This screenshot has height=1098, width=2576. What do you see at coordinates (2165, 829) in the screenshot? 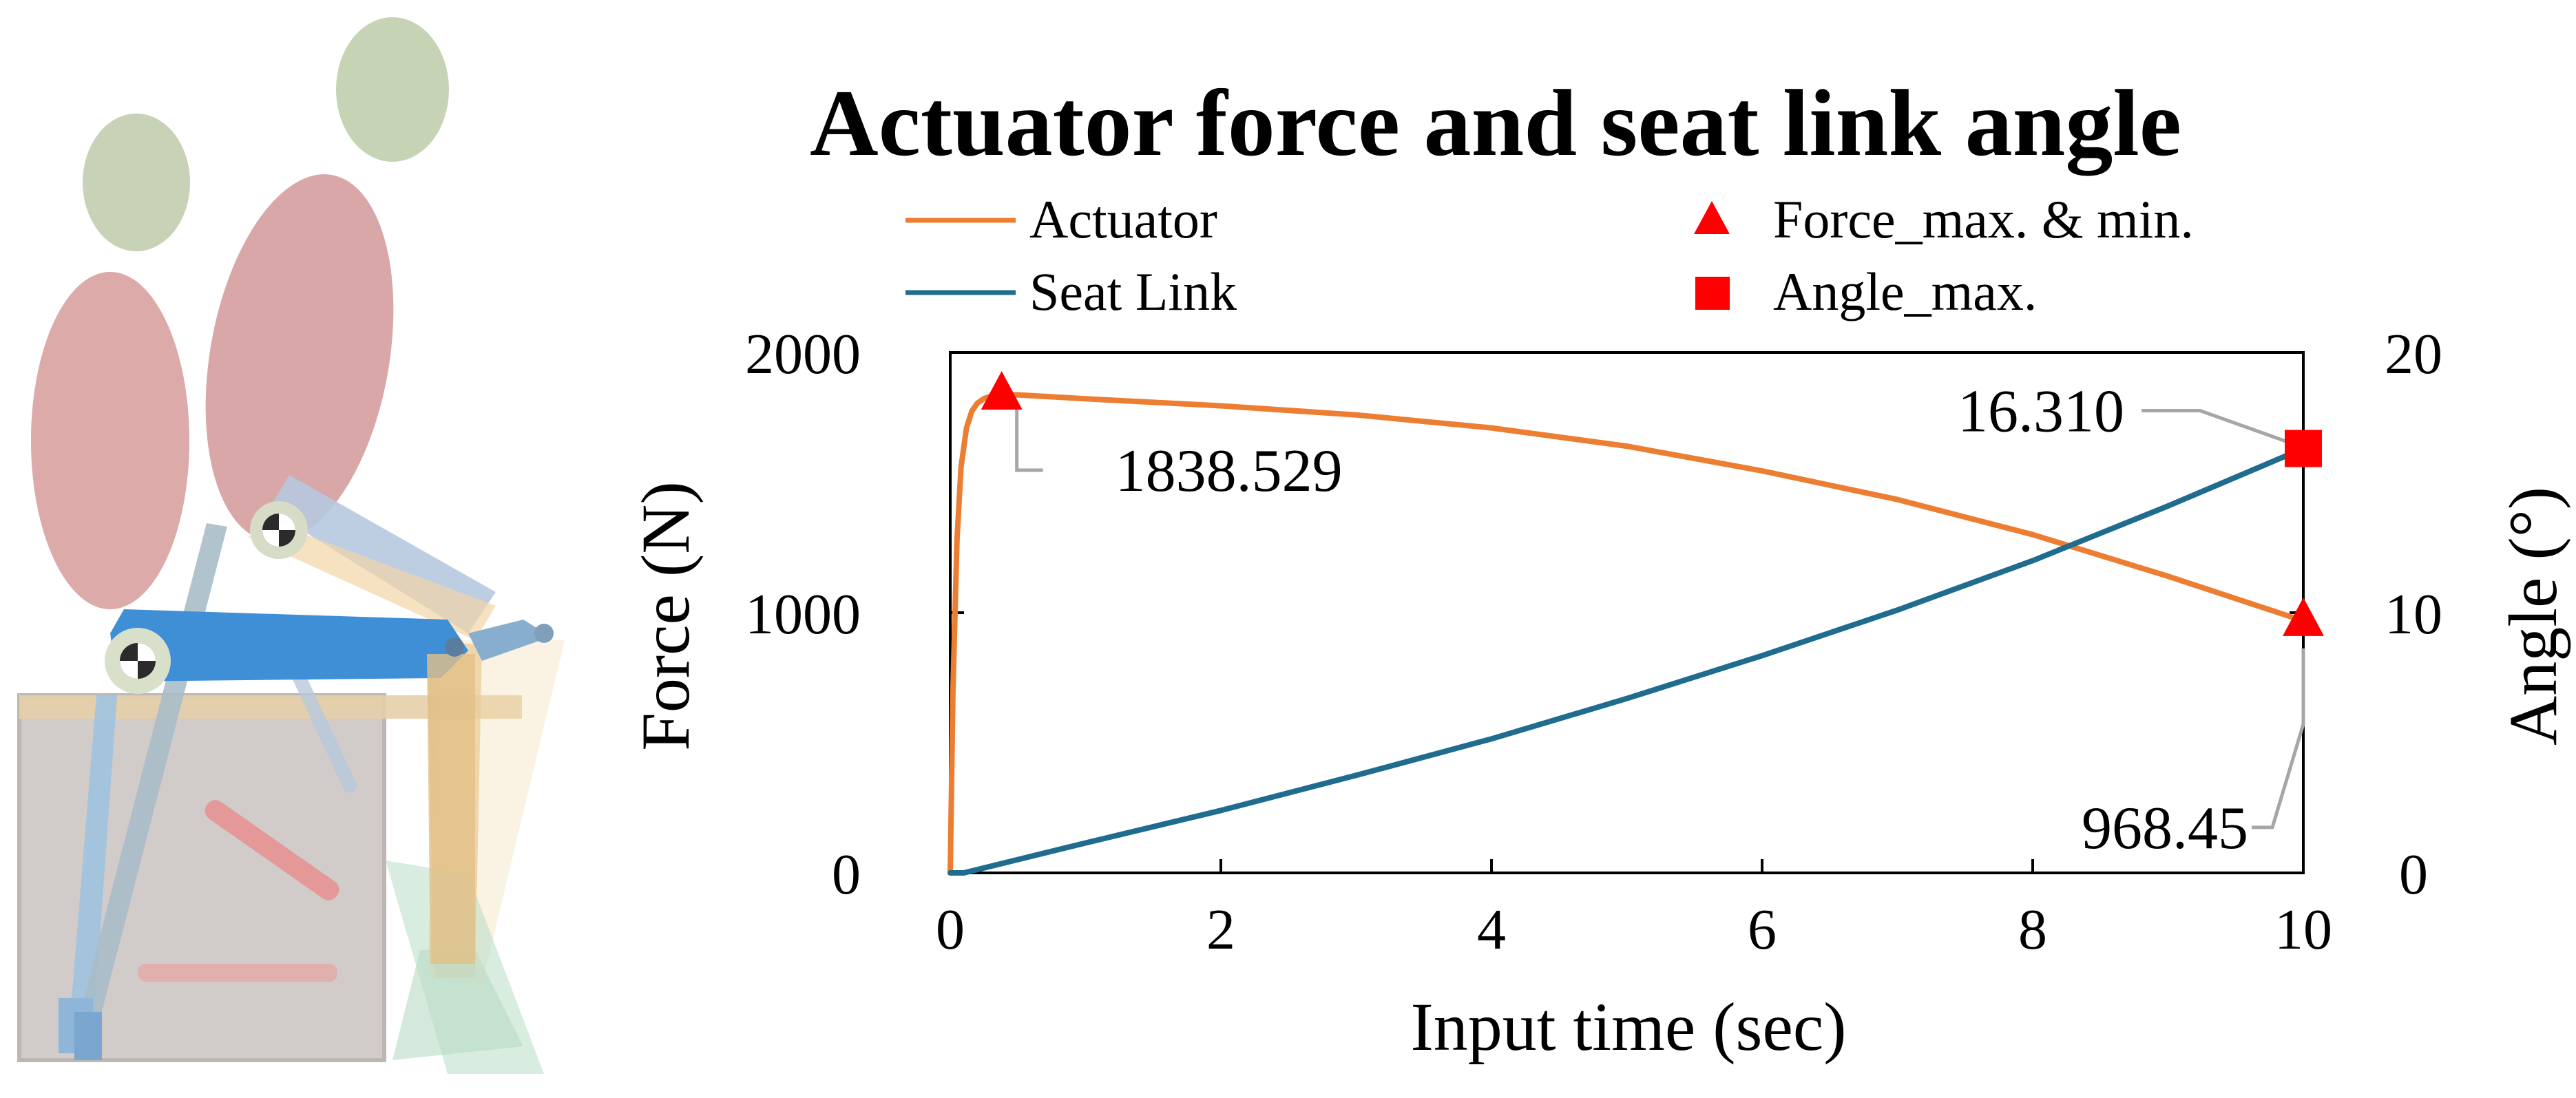
I see `marker-value-label: 968.45` at bounding box center [2165, 829].